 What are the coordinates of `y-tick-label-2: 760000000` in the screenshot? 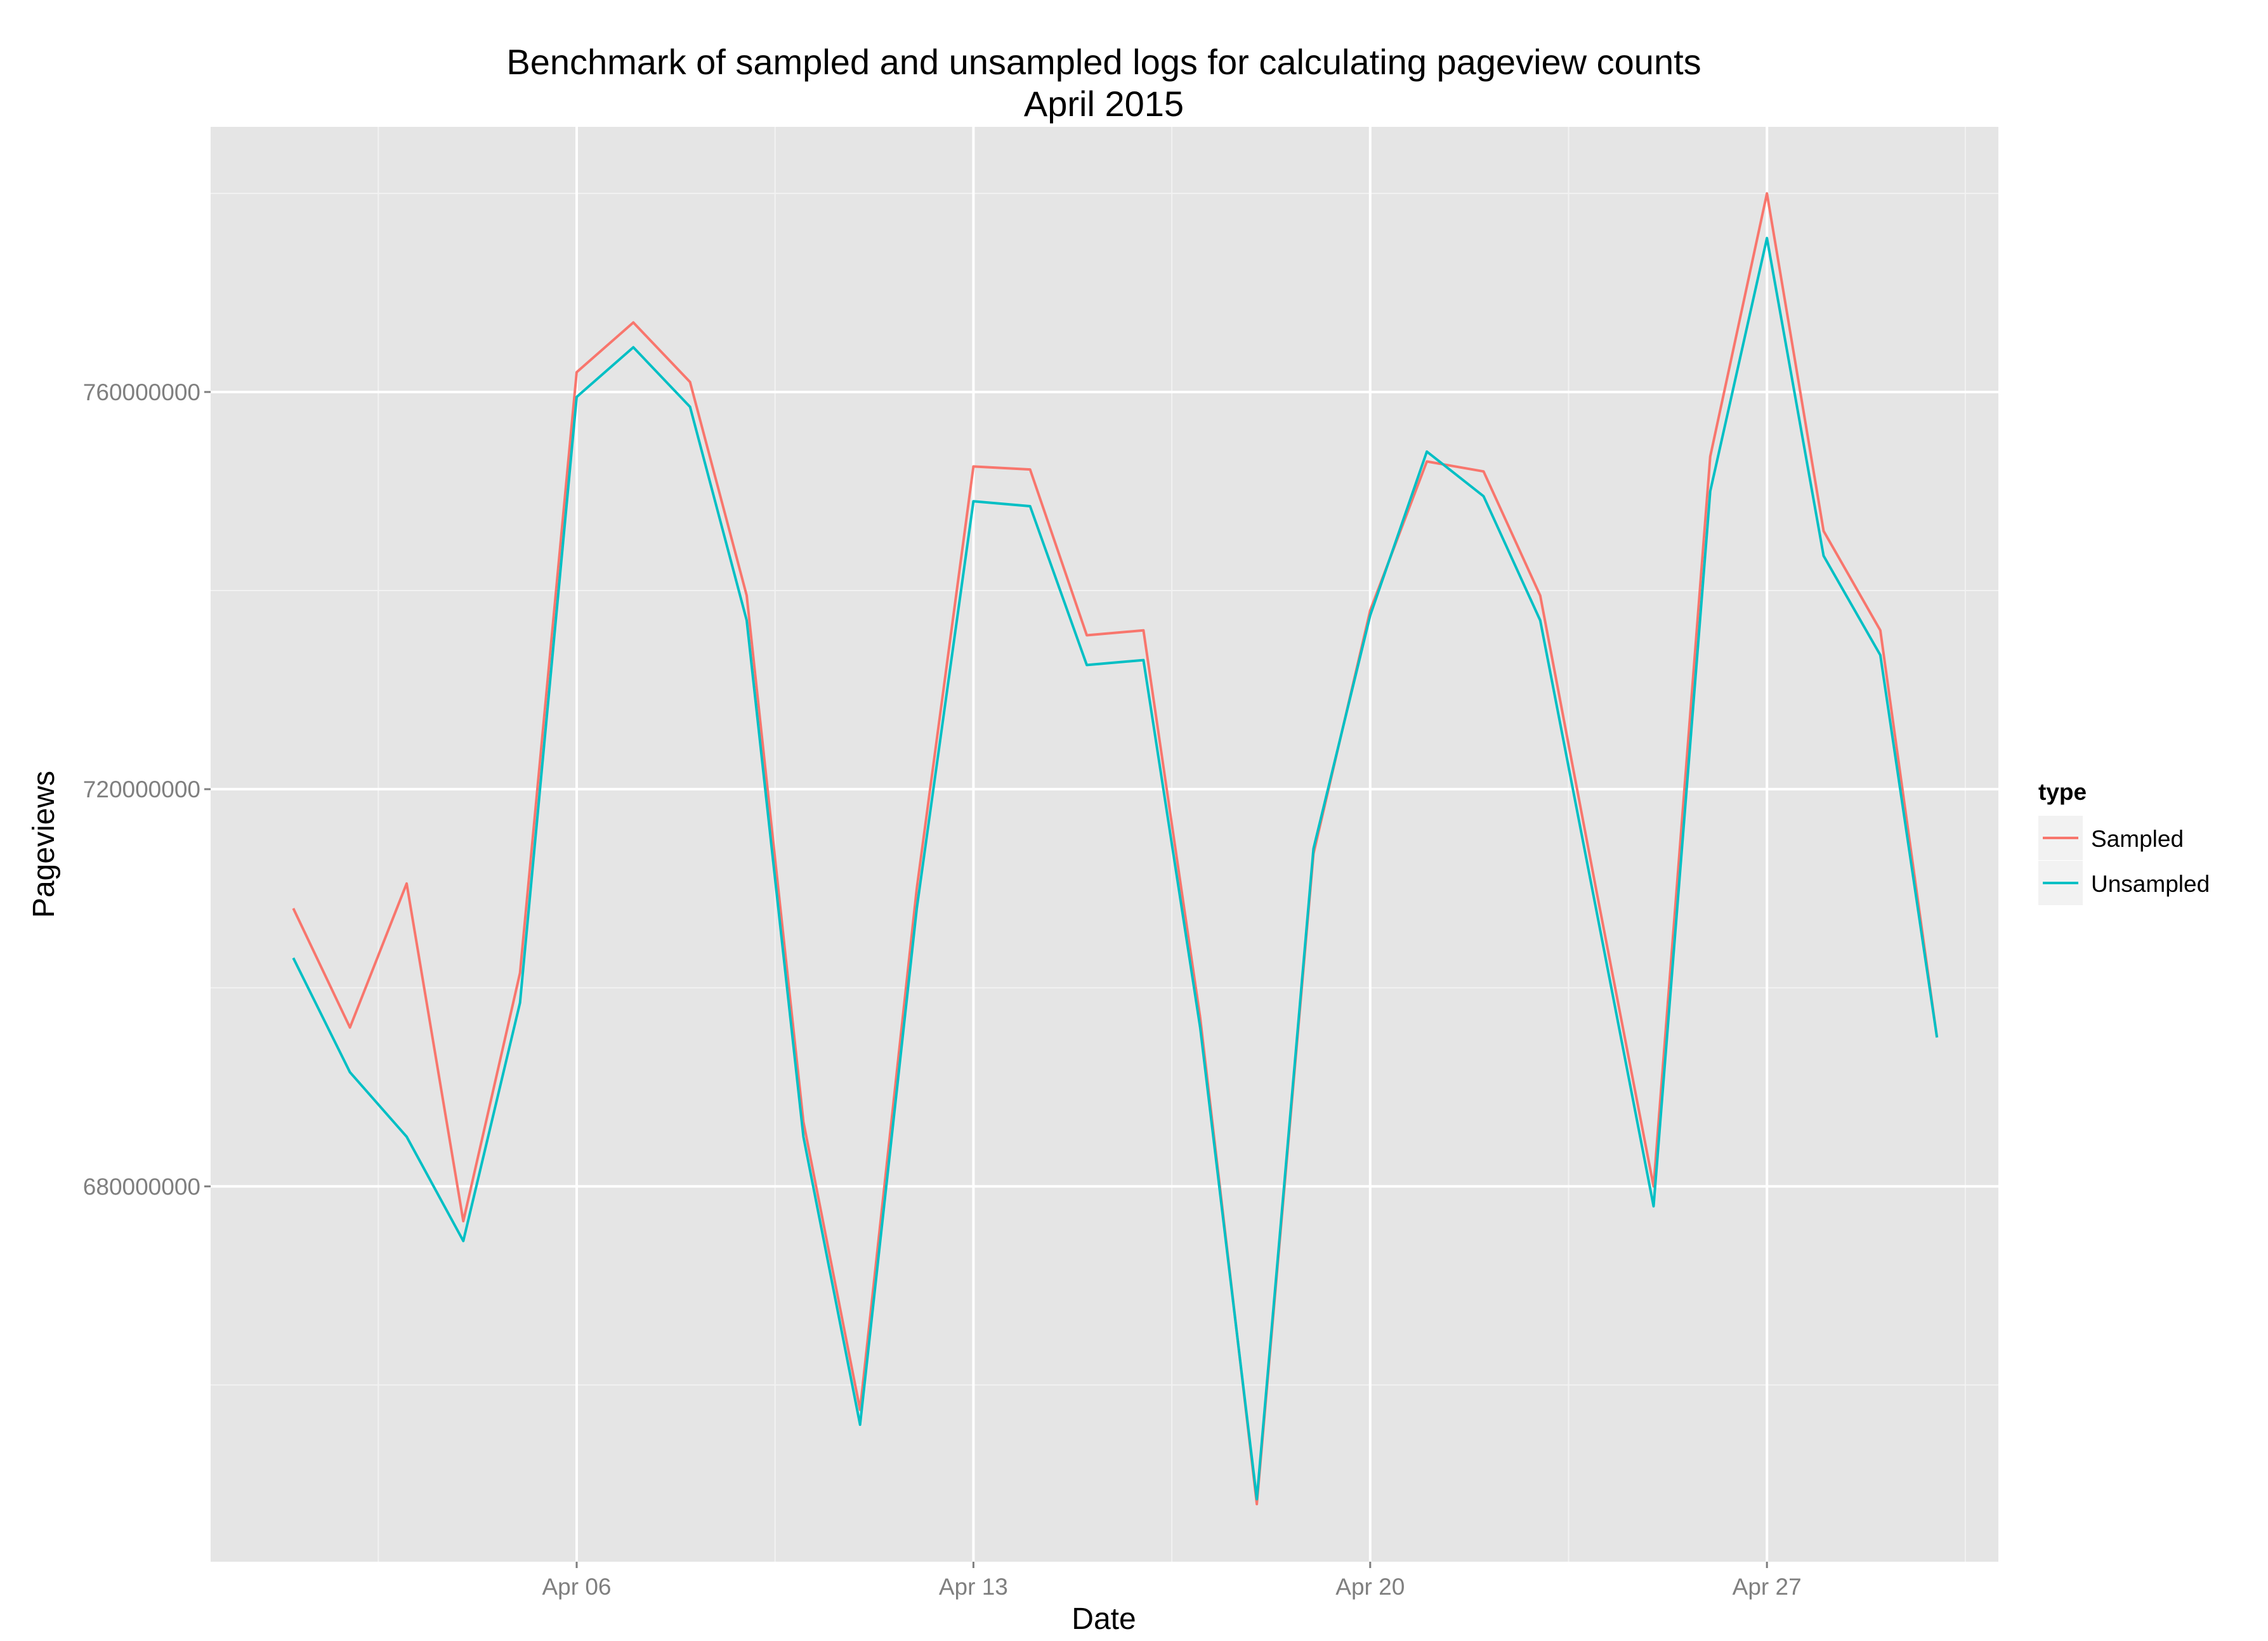 It's located at (141, 392).